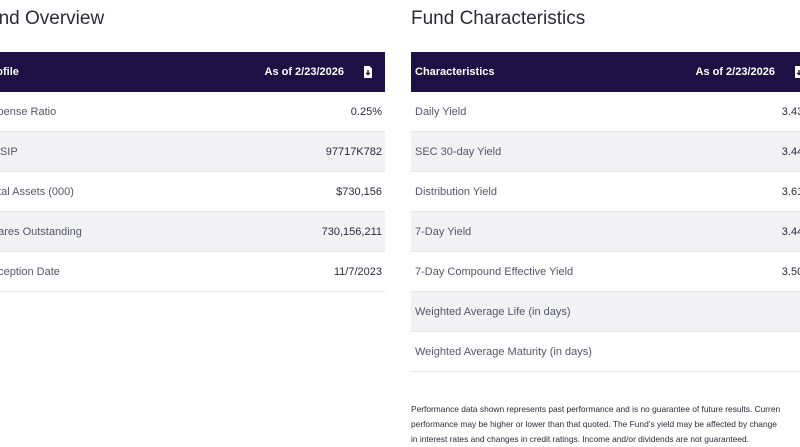 This screenshot has width=800, height=447. What do you see at coordinates (192, 272) in the screenshot?
I see `table-row: nception Date 11/7/2023` at bounding box center [192, 272].